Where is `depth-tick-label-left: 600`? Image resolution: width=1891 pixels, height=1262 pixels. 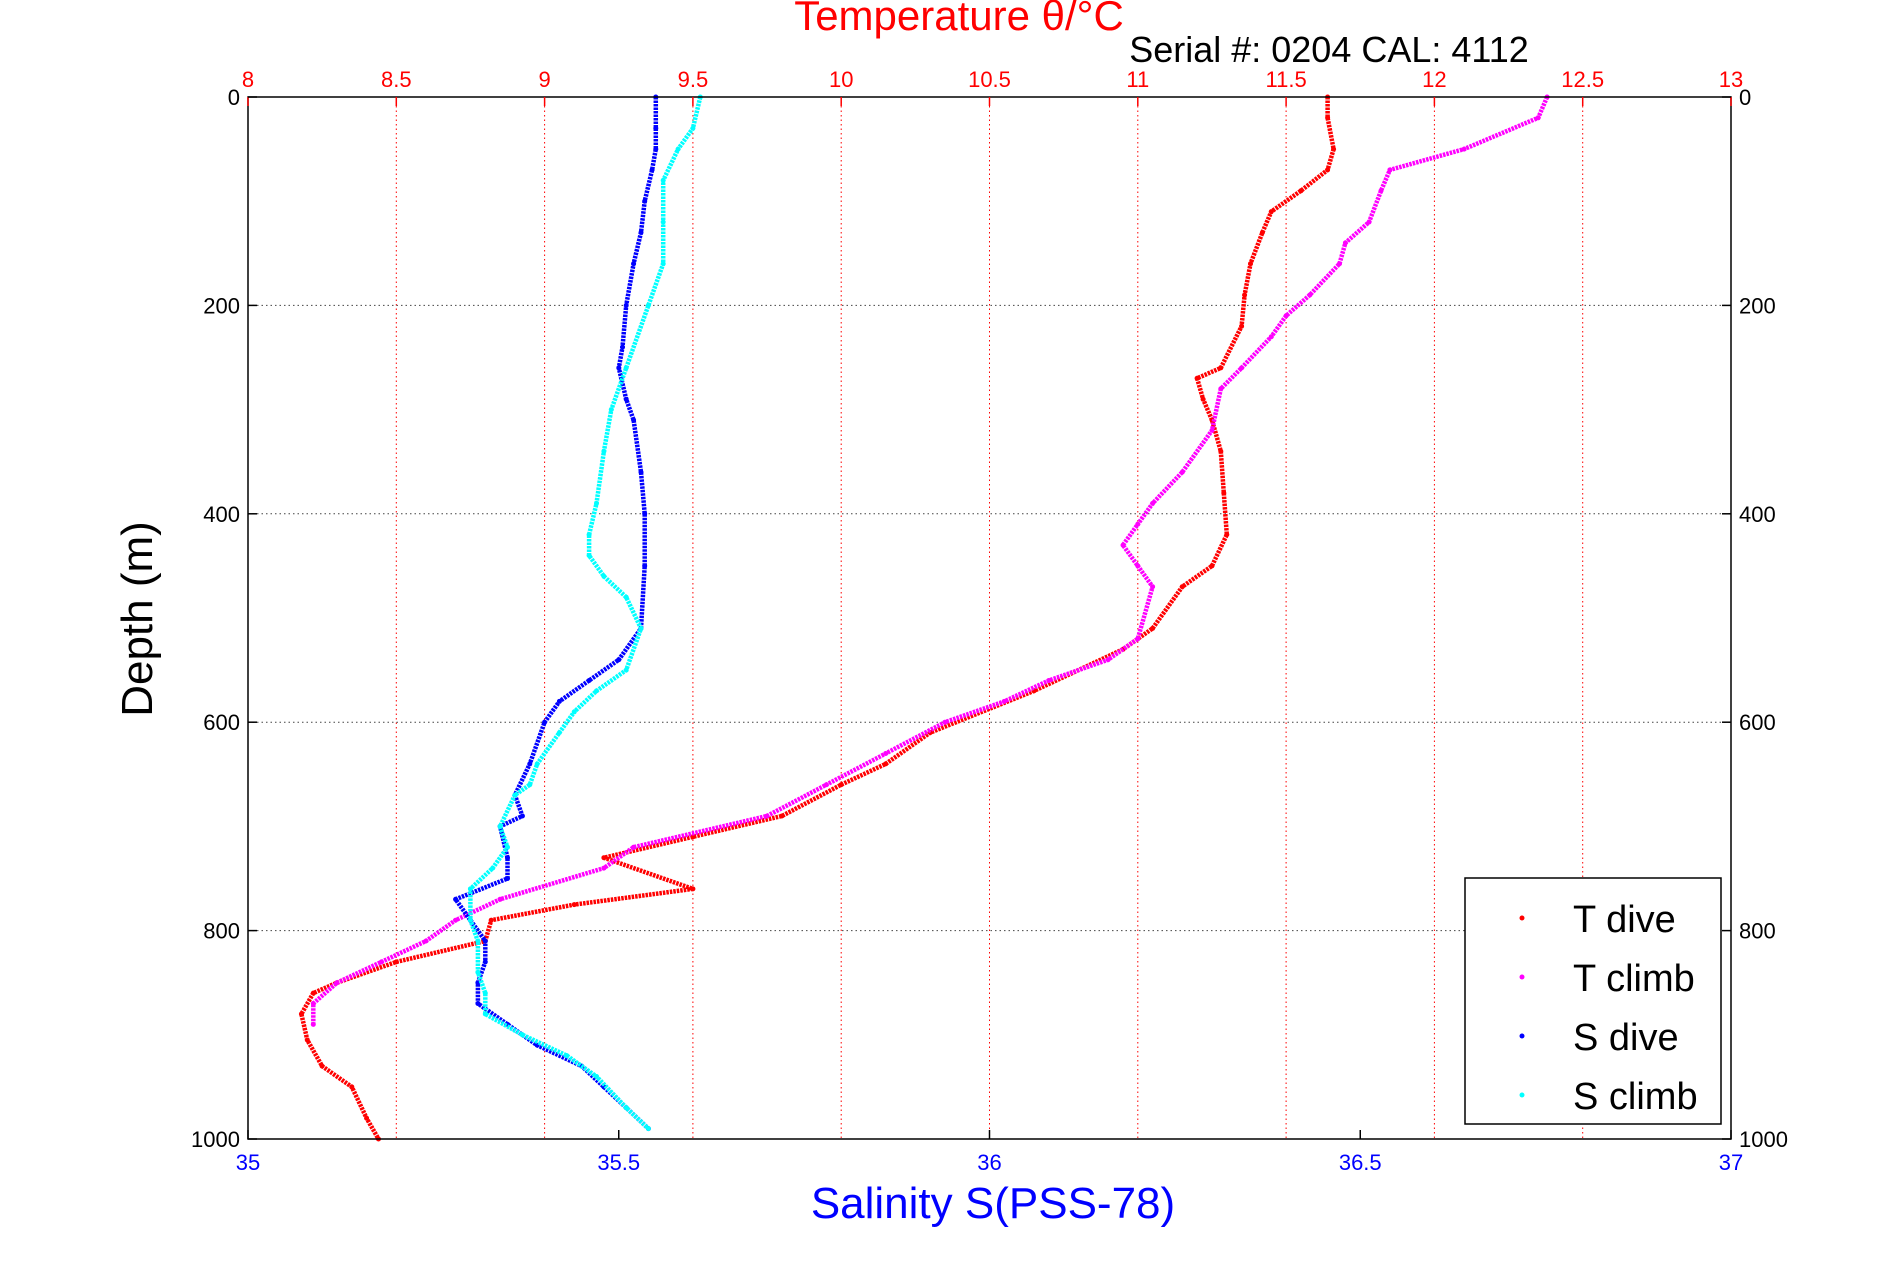
depth-tick-label-left: 600 is located at coordinates (221, 722).